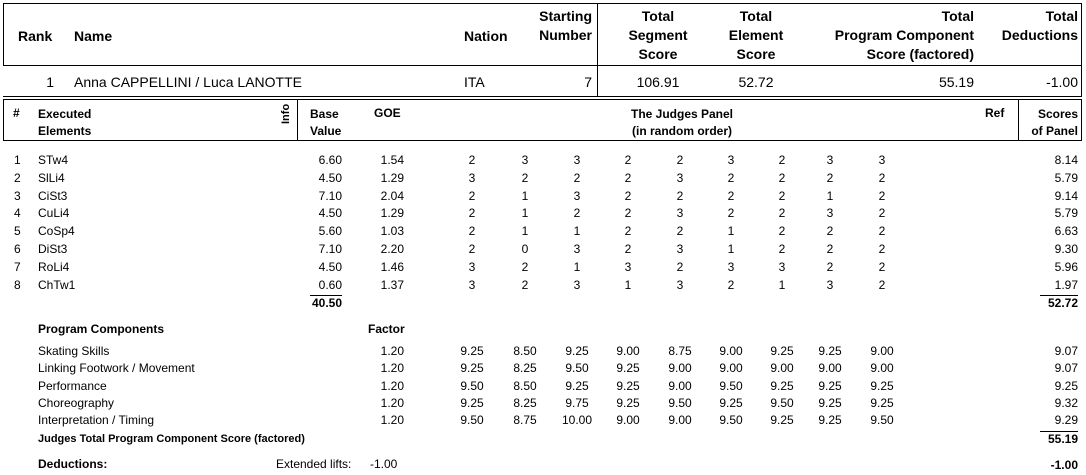  I want to click on deductions-value: -1.00, so click(1062, 82).